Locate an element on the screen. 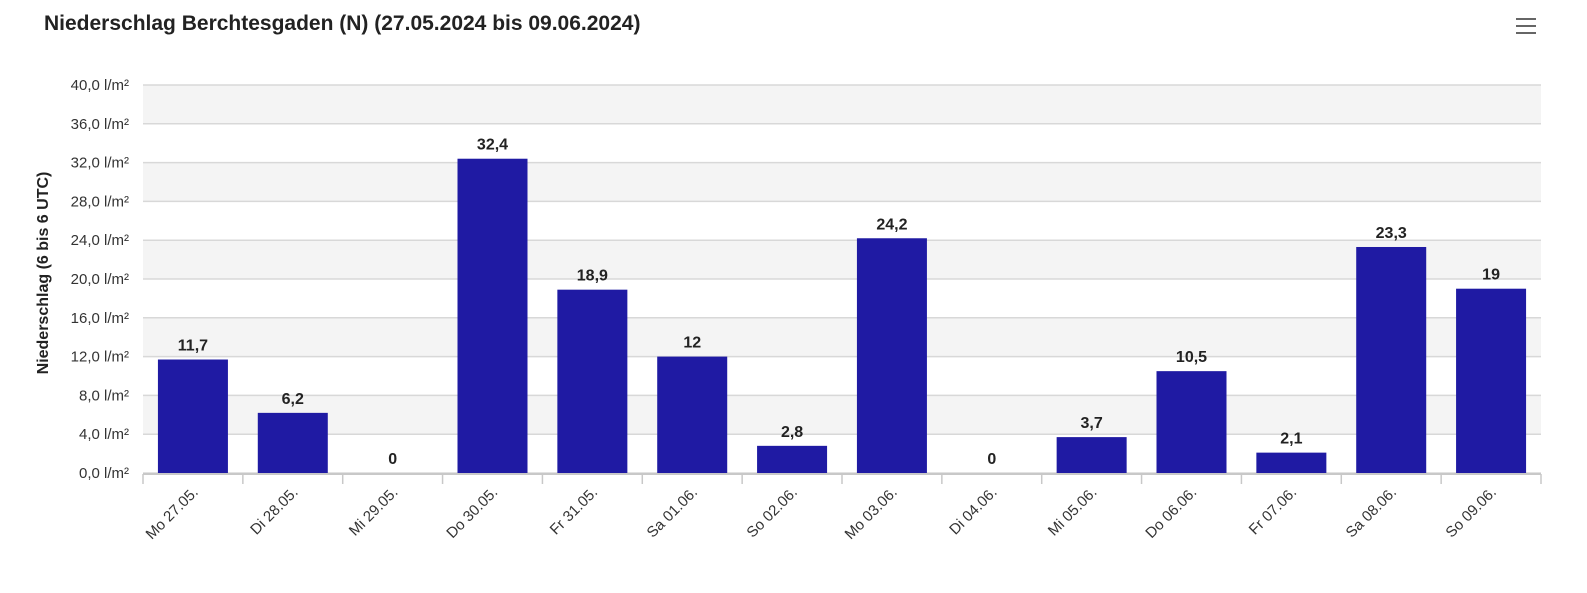 Image resolution: width=1587 pixels, height=593 pixels. x-category-label: Do 06.06. is located at coordinates (1171, 513).